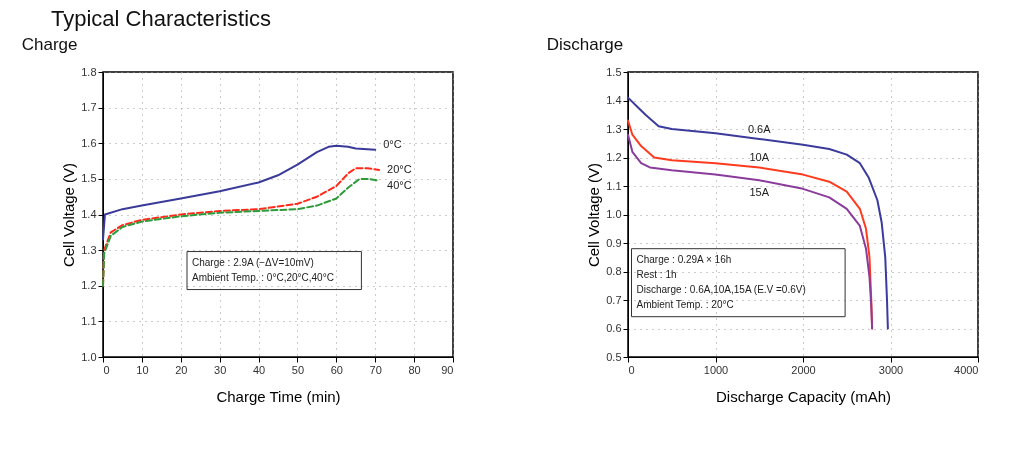 This screenshot has width=1024, height=453. What do you see at coordinates (447, 369) in the screenshot?
I see `x-tick-label: 90` at bounding box center [447, 369].